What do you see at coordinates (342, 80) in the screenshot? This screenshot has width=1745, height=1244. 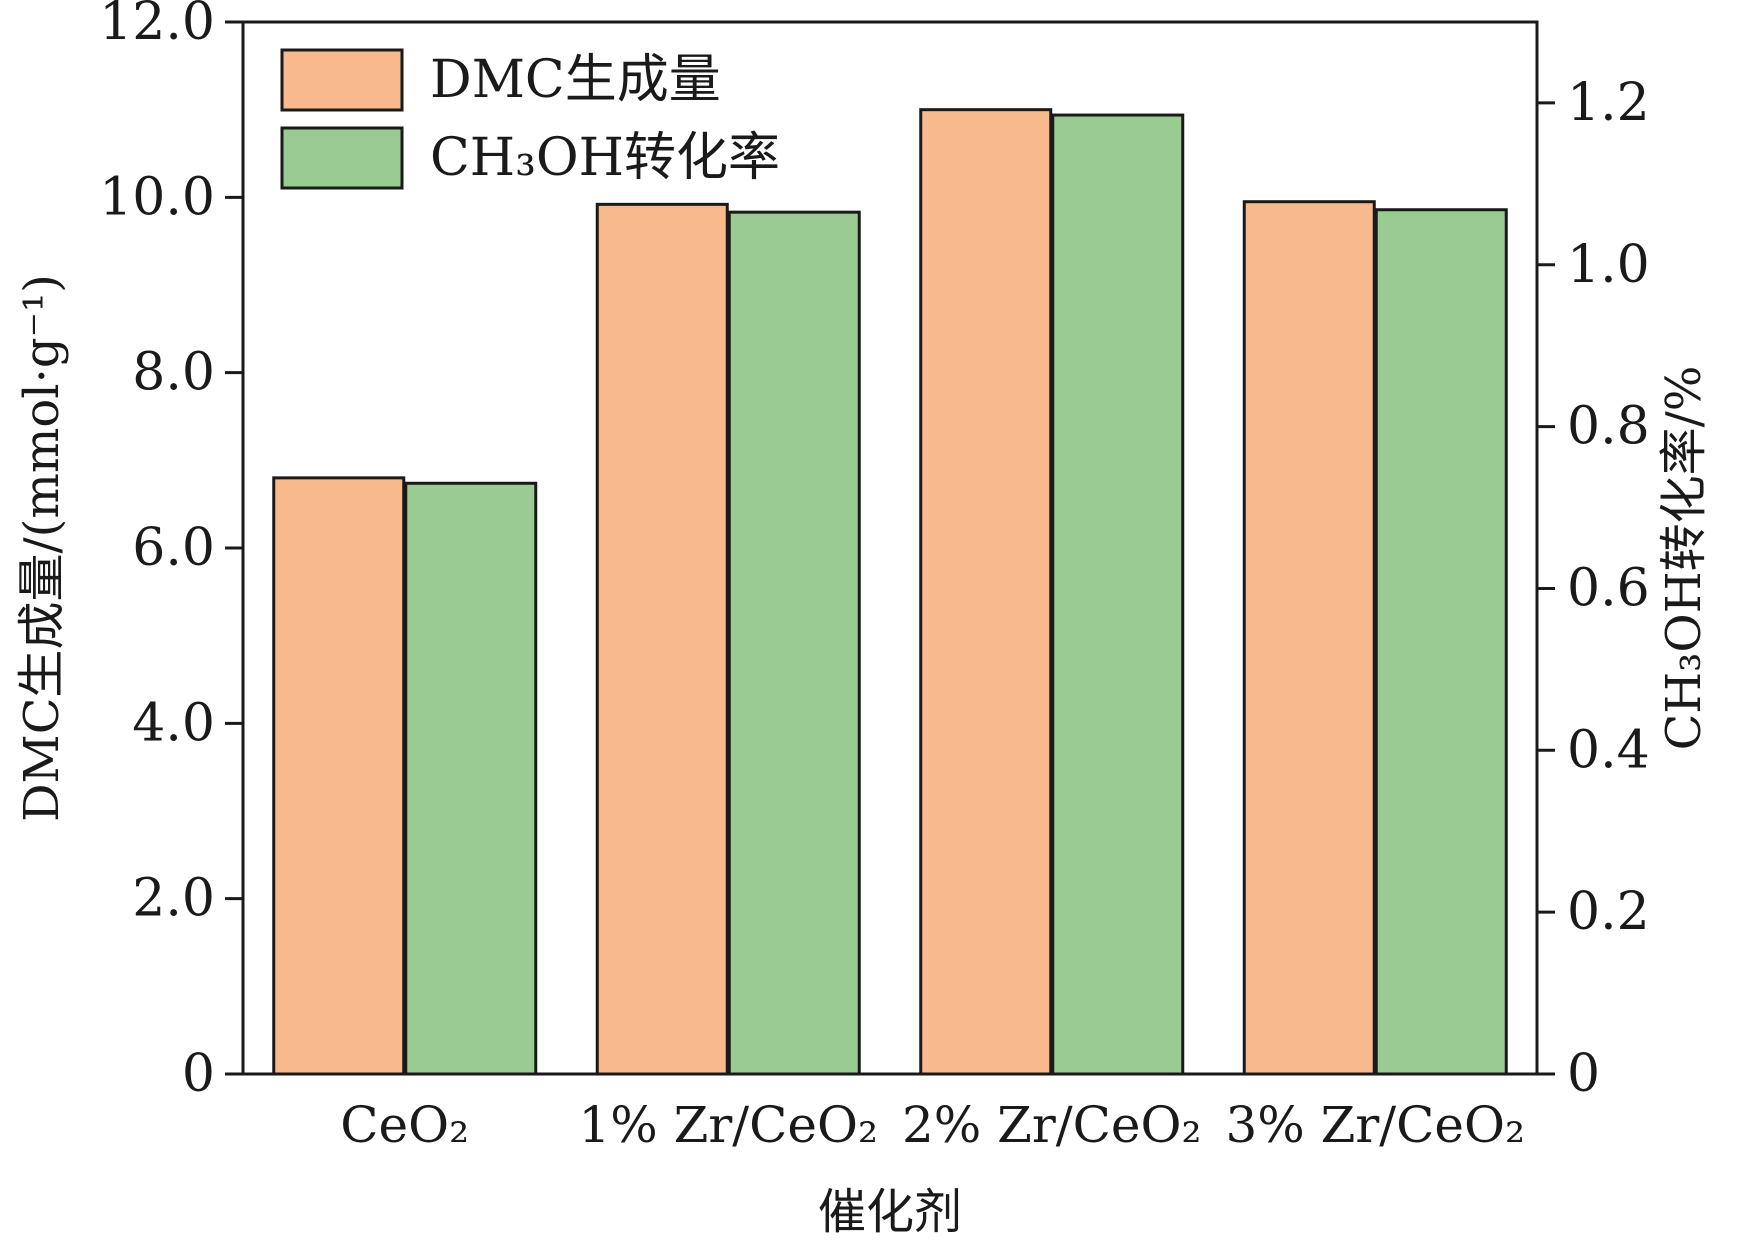 I see `legend-swatch-dmc` at bounding box center [342, 80].